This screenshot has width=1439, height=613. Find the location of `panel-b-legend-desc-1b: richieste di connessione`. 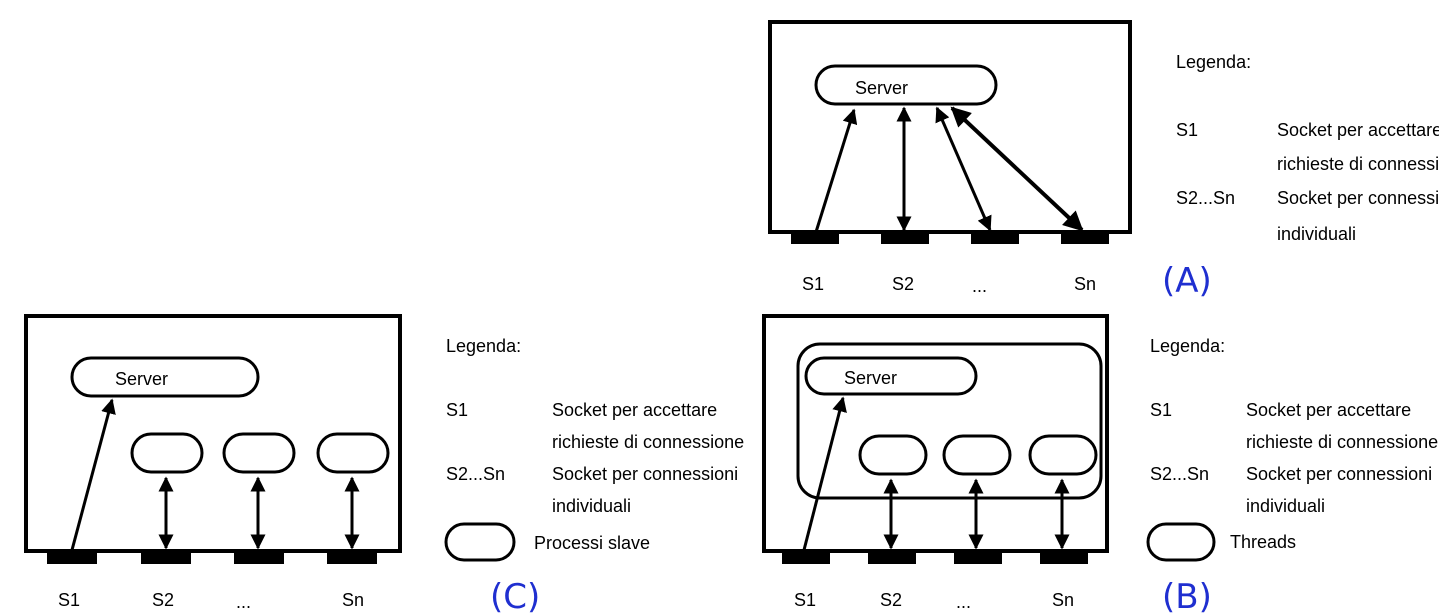

panel-b-legend-desc-1b: richieste di connessione is located at coordinates (1342, 442).